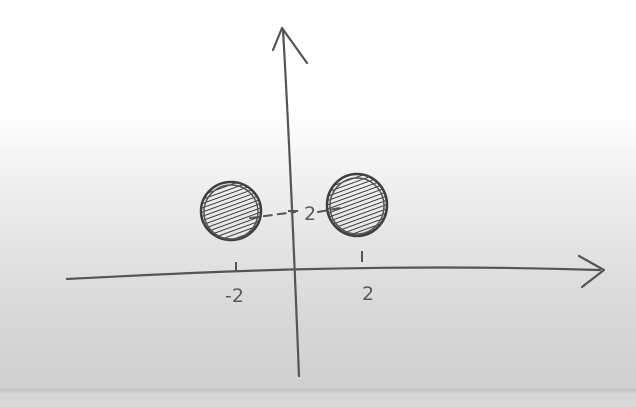 The height and width of the screenshot is (407, 636). Describe the element at coordinates (318, 398) in the screenshot. I see `bottom-edge` at that location.